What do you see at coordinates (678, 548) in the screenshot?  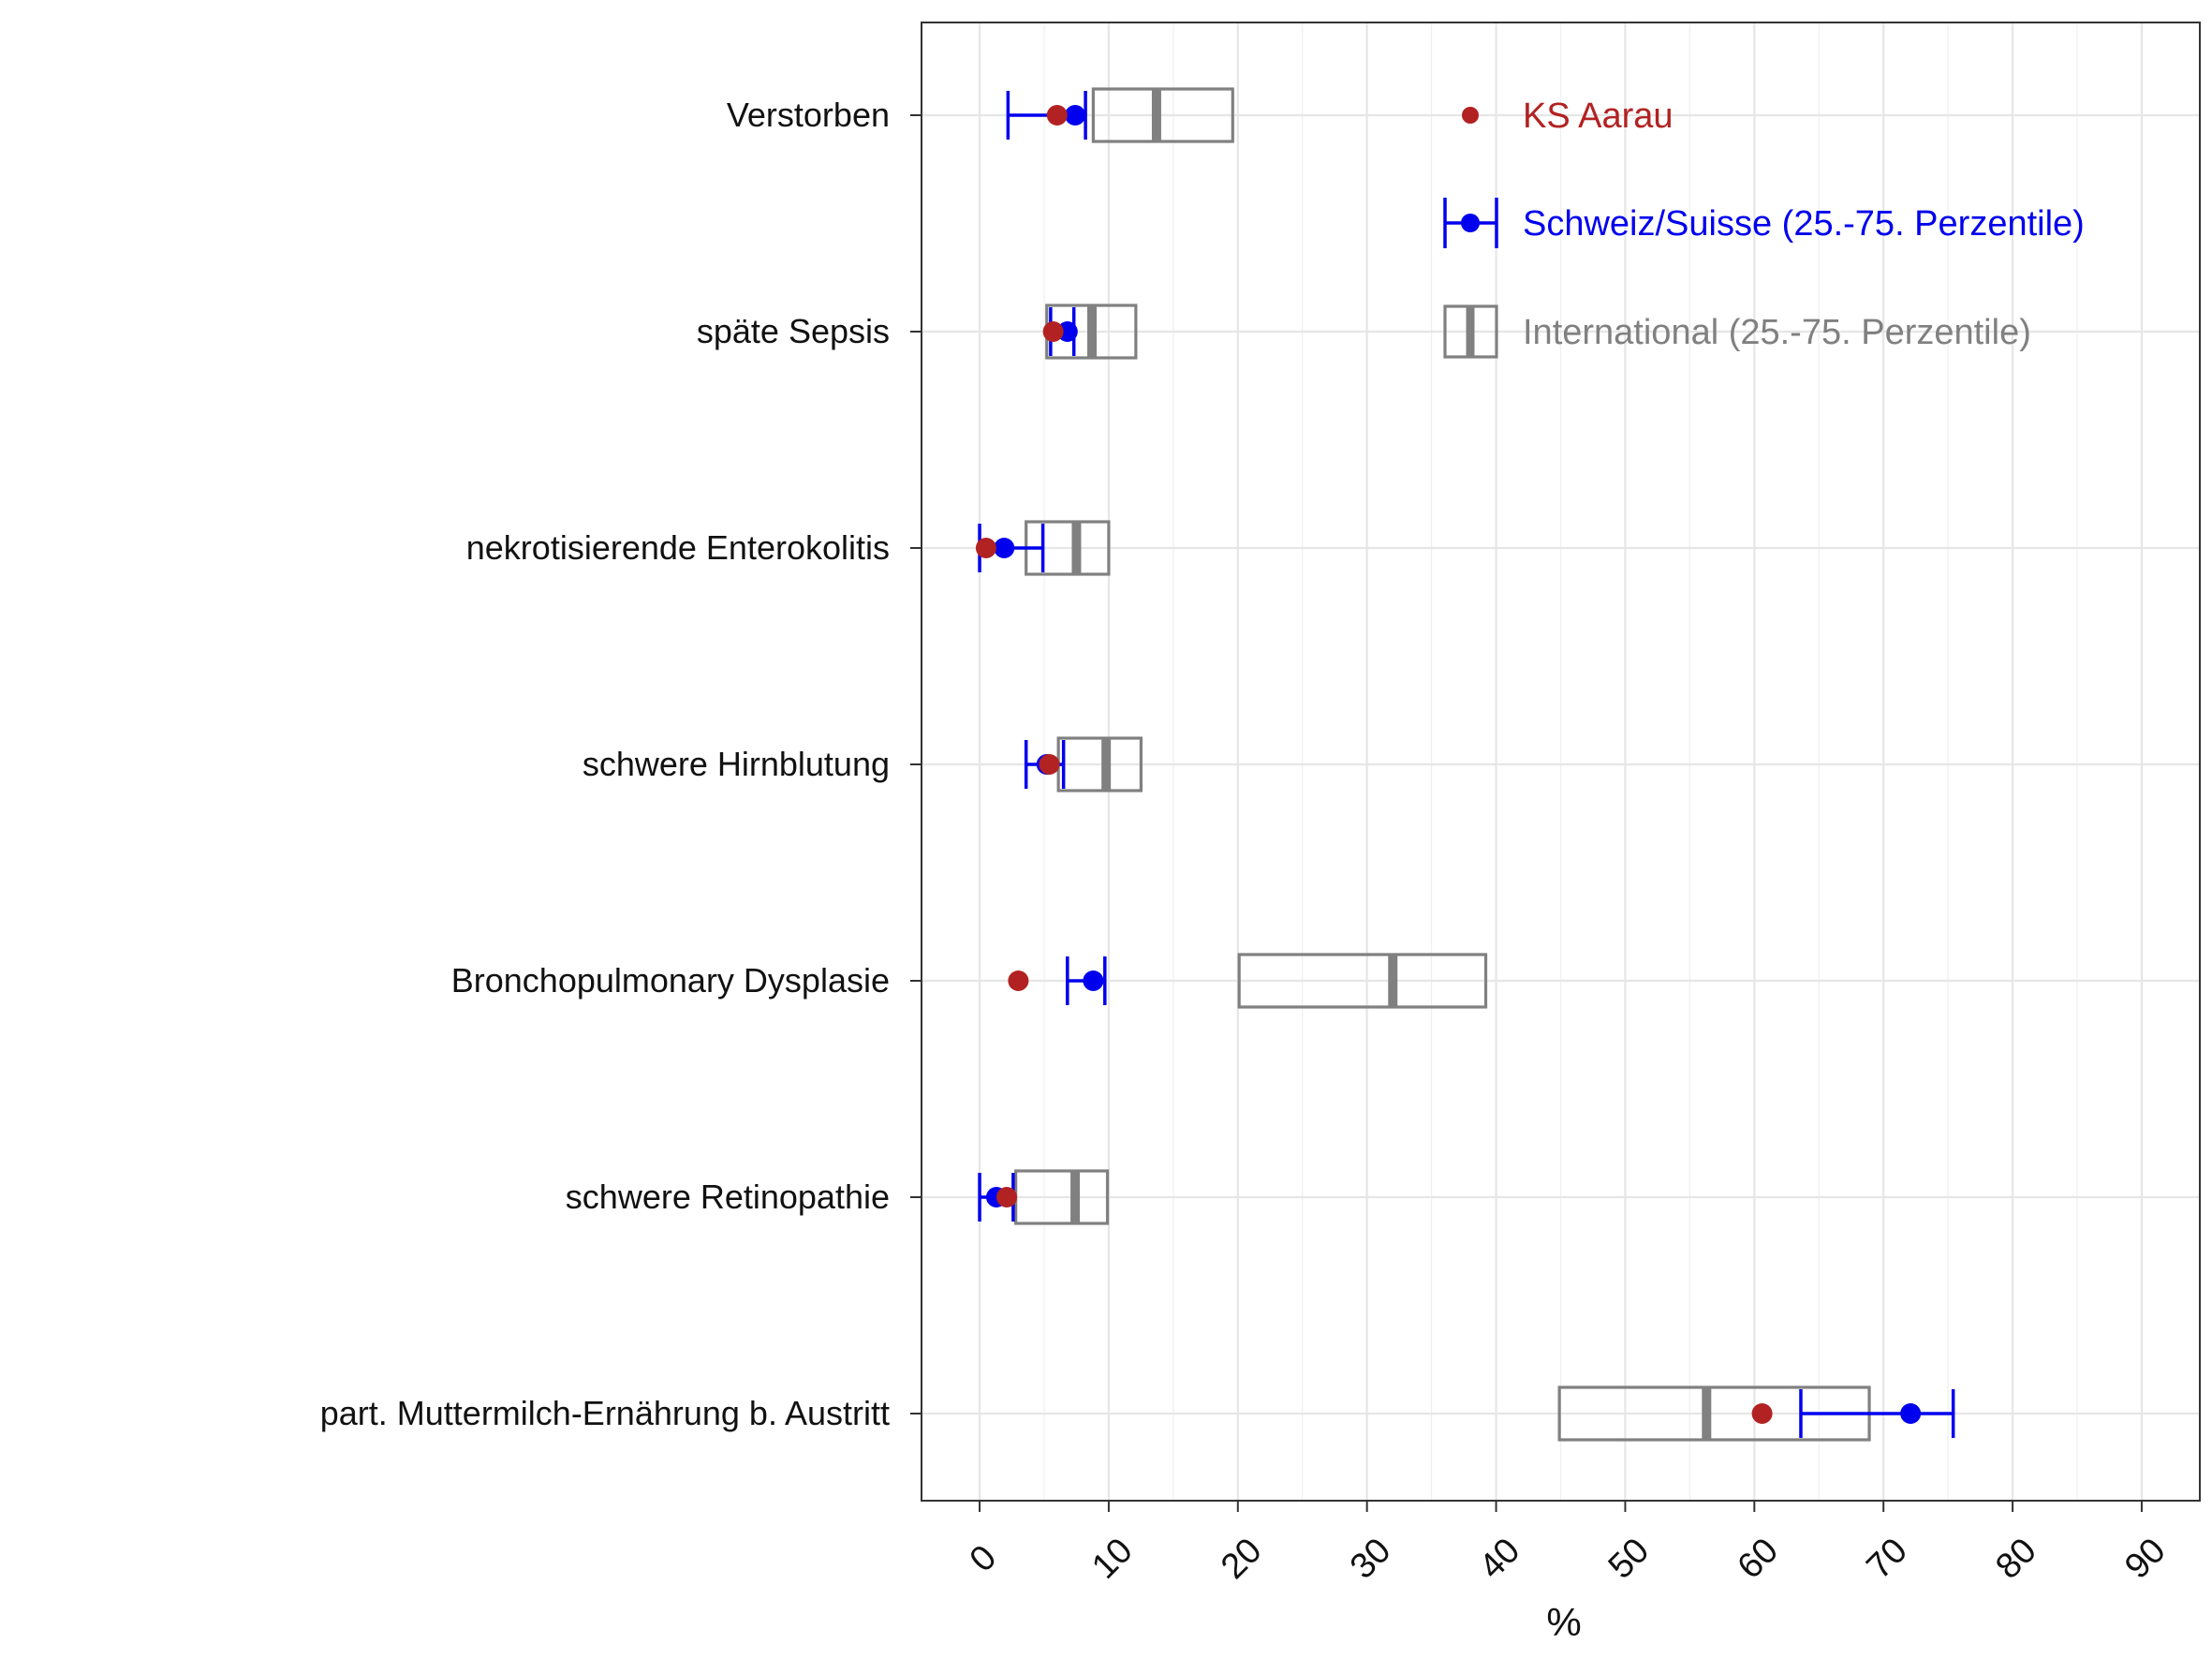 I see `category-label: nekrotisierende Enterokolitis` at bounding box center [678, 548].